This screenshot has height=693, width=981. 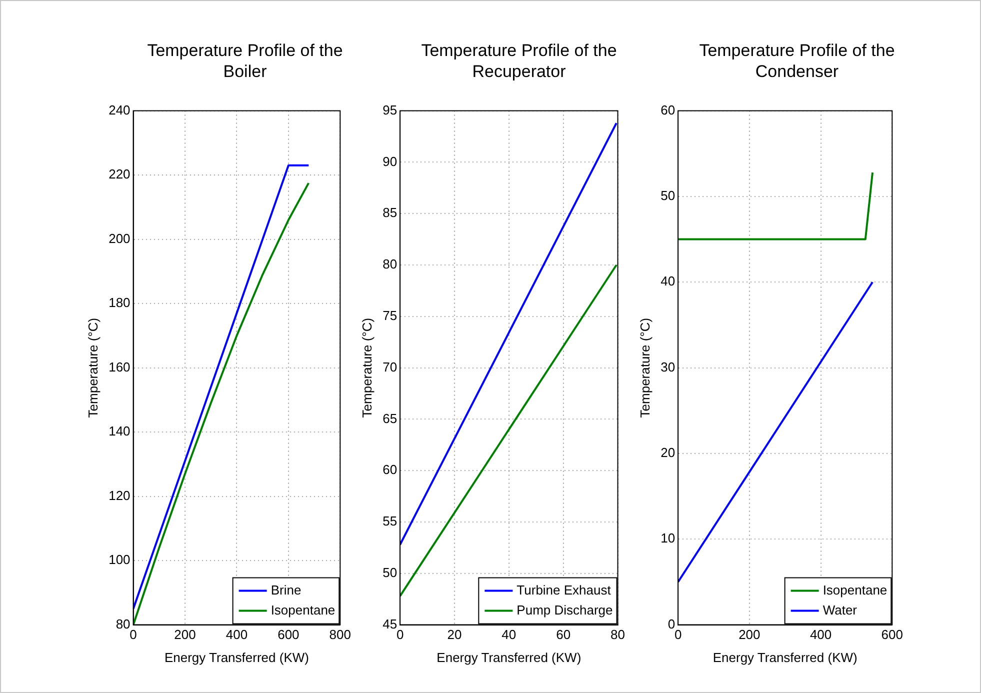 What do you see at coordinates (119, 174) in the screenshot?
I see `y-tick-label: 220` at bounding box center [119, 174].